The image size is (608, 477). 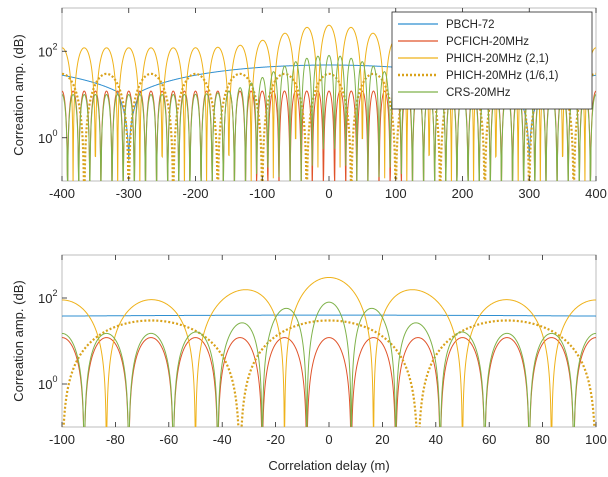 What do you see at coordinates (262, 193) in the screenshot?
I see `top-x-tick-label: -100` at bounding box center [262, 193].